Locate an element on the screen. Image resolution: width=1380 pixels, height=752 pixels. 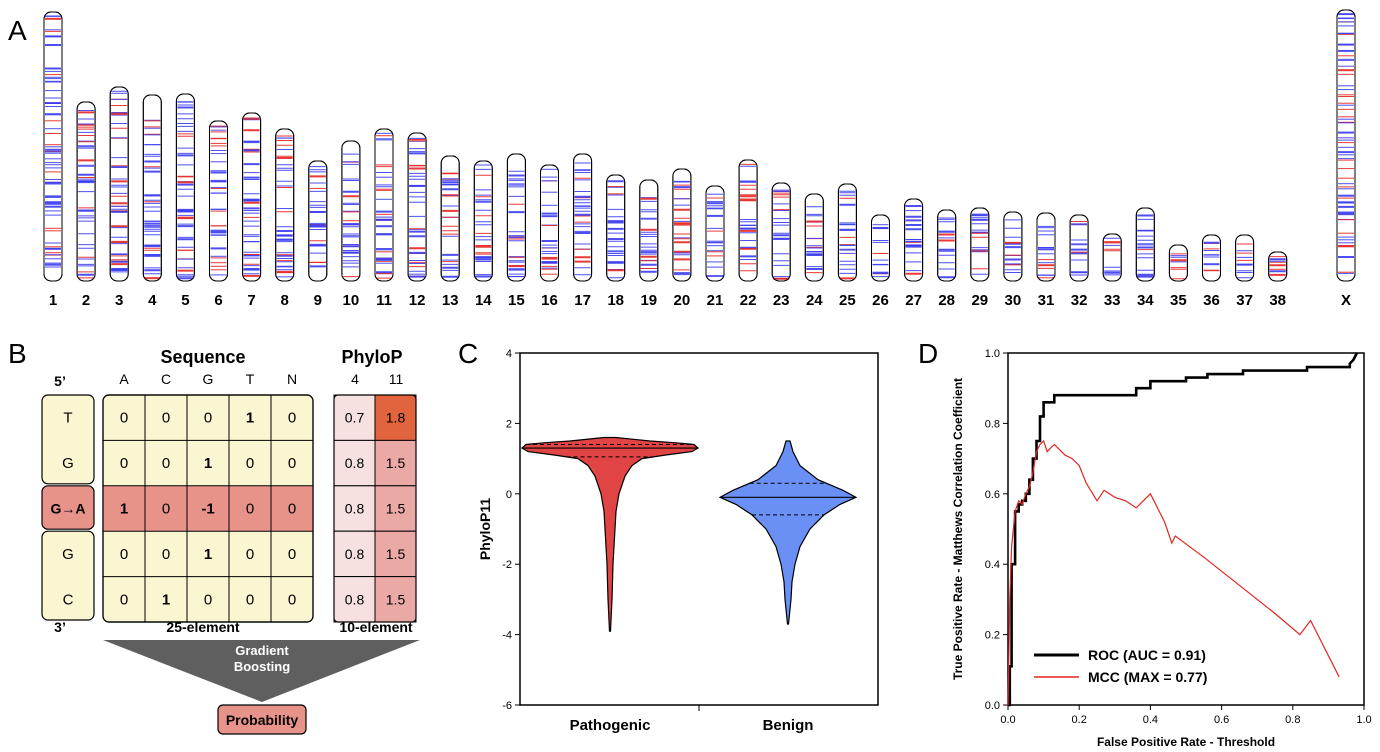
chromosome-label: 7 is located at coordinates (251, 300).